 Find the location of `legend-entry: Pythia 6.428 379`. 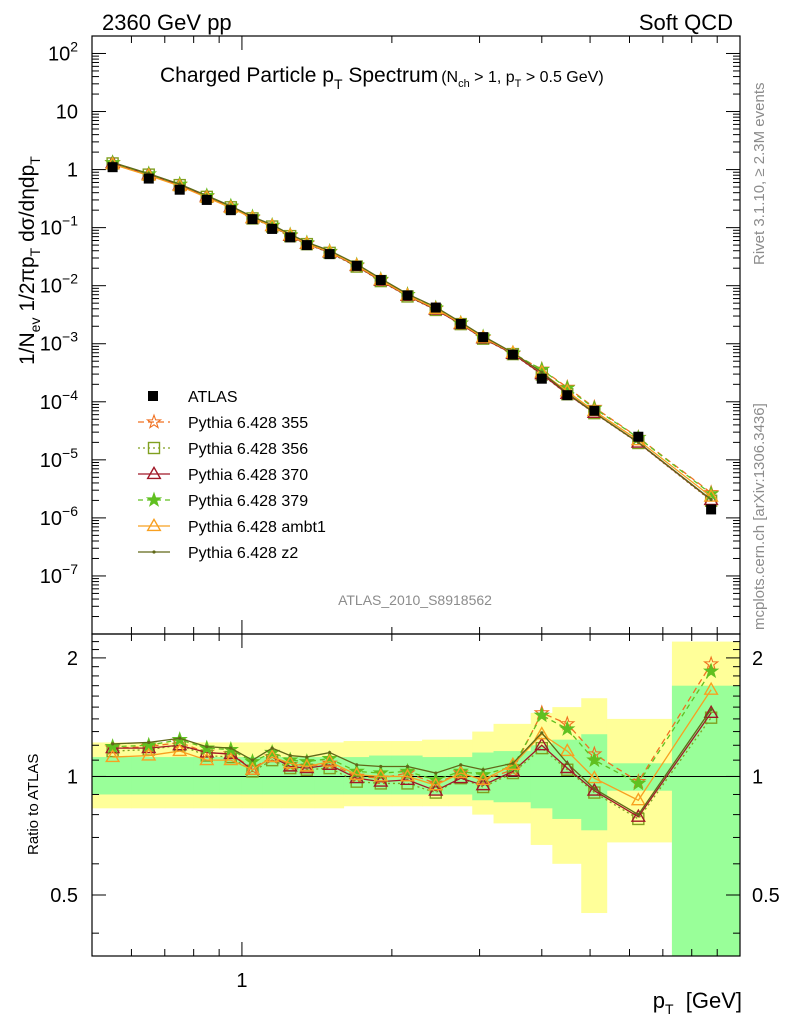

legend-entry: Pythia 6.428 379 is located at coordinates (223, 500).